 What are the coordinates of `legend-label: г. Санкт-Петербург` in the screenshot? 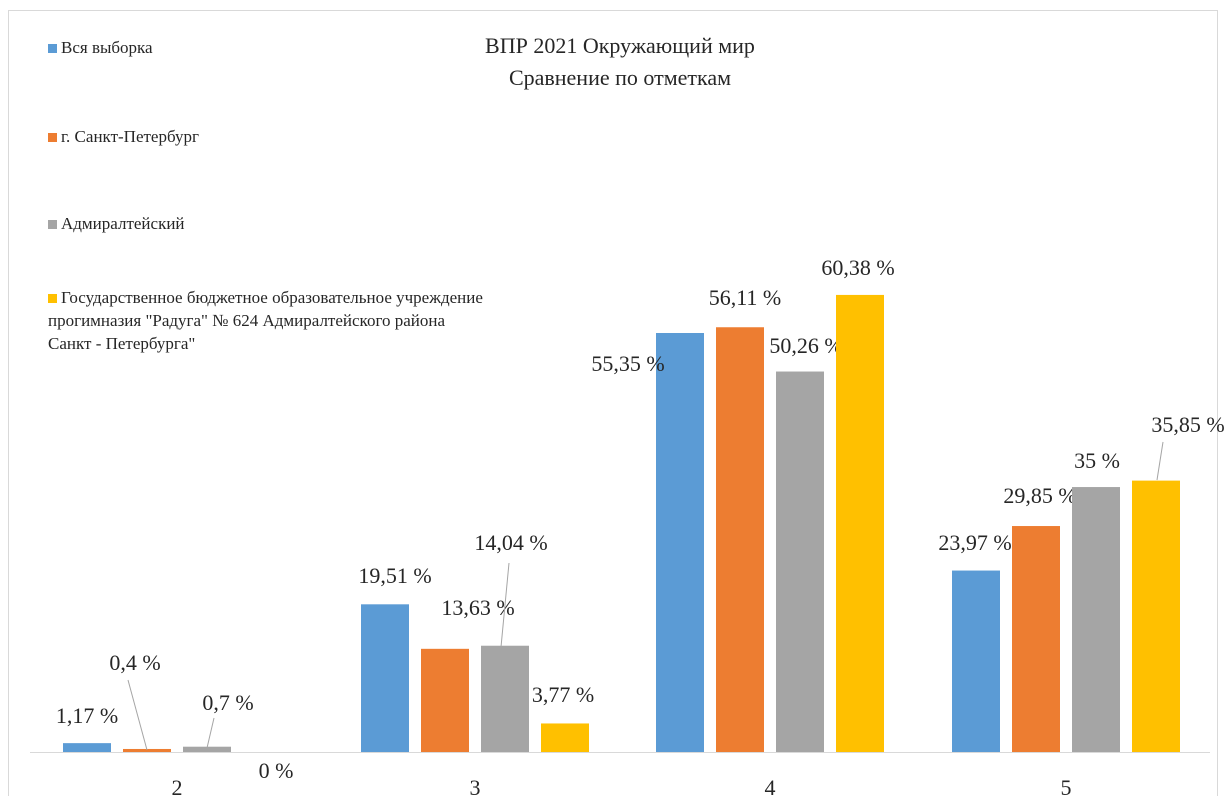 It's located at (130, 136).